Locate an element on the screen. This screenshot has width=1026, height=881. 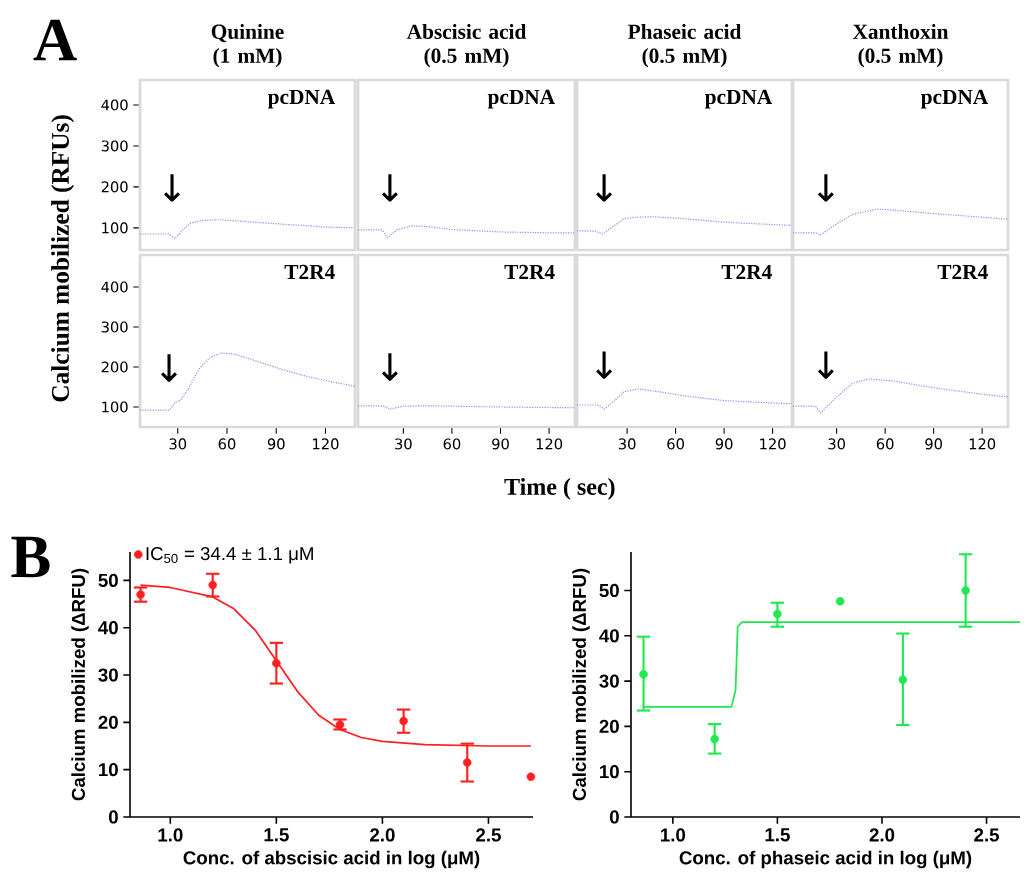
text: B is located at coordinates (30, 557).